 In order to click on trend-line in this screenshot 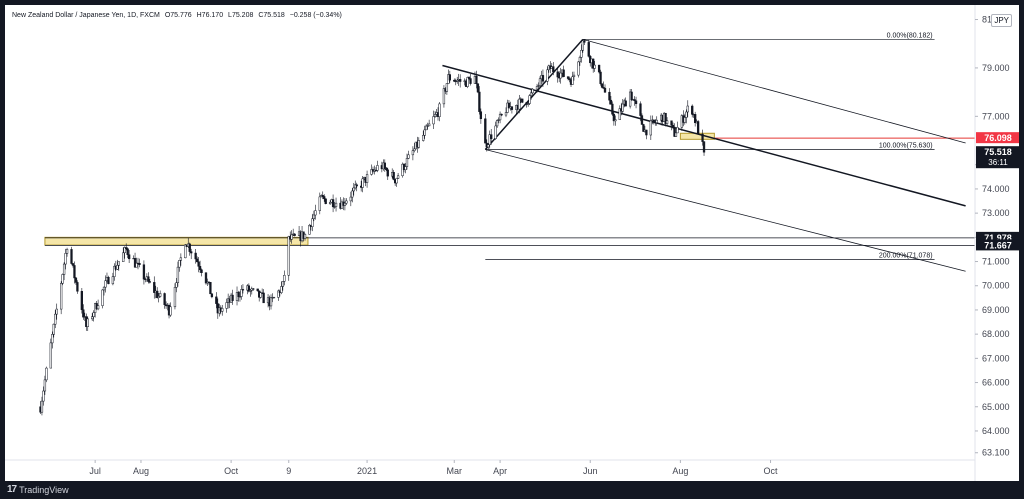, I will do `click(534, 94)`.